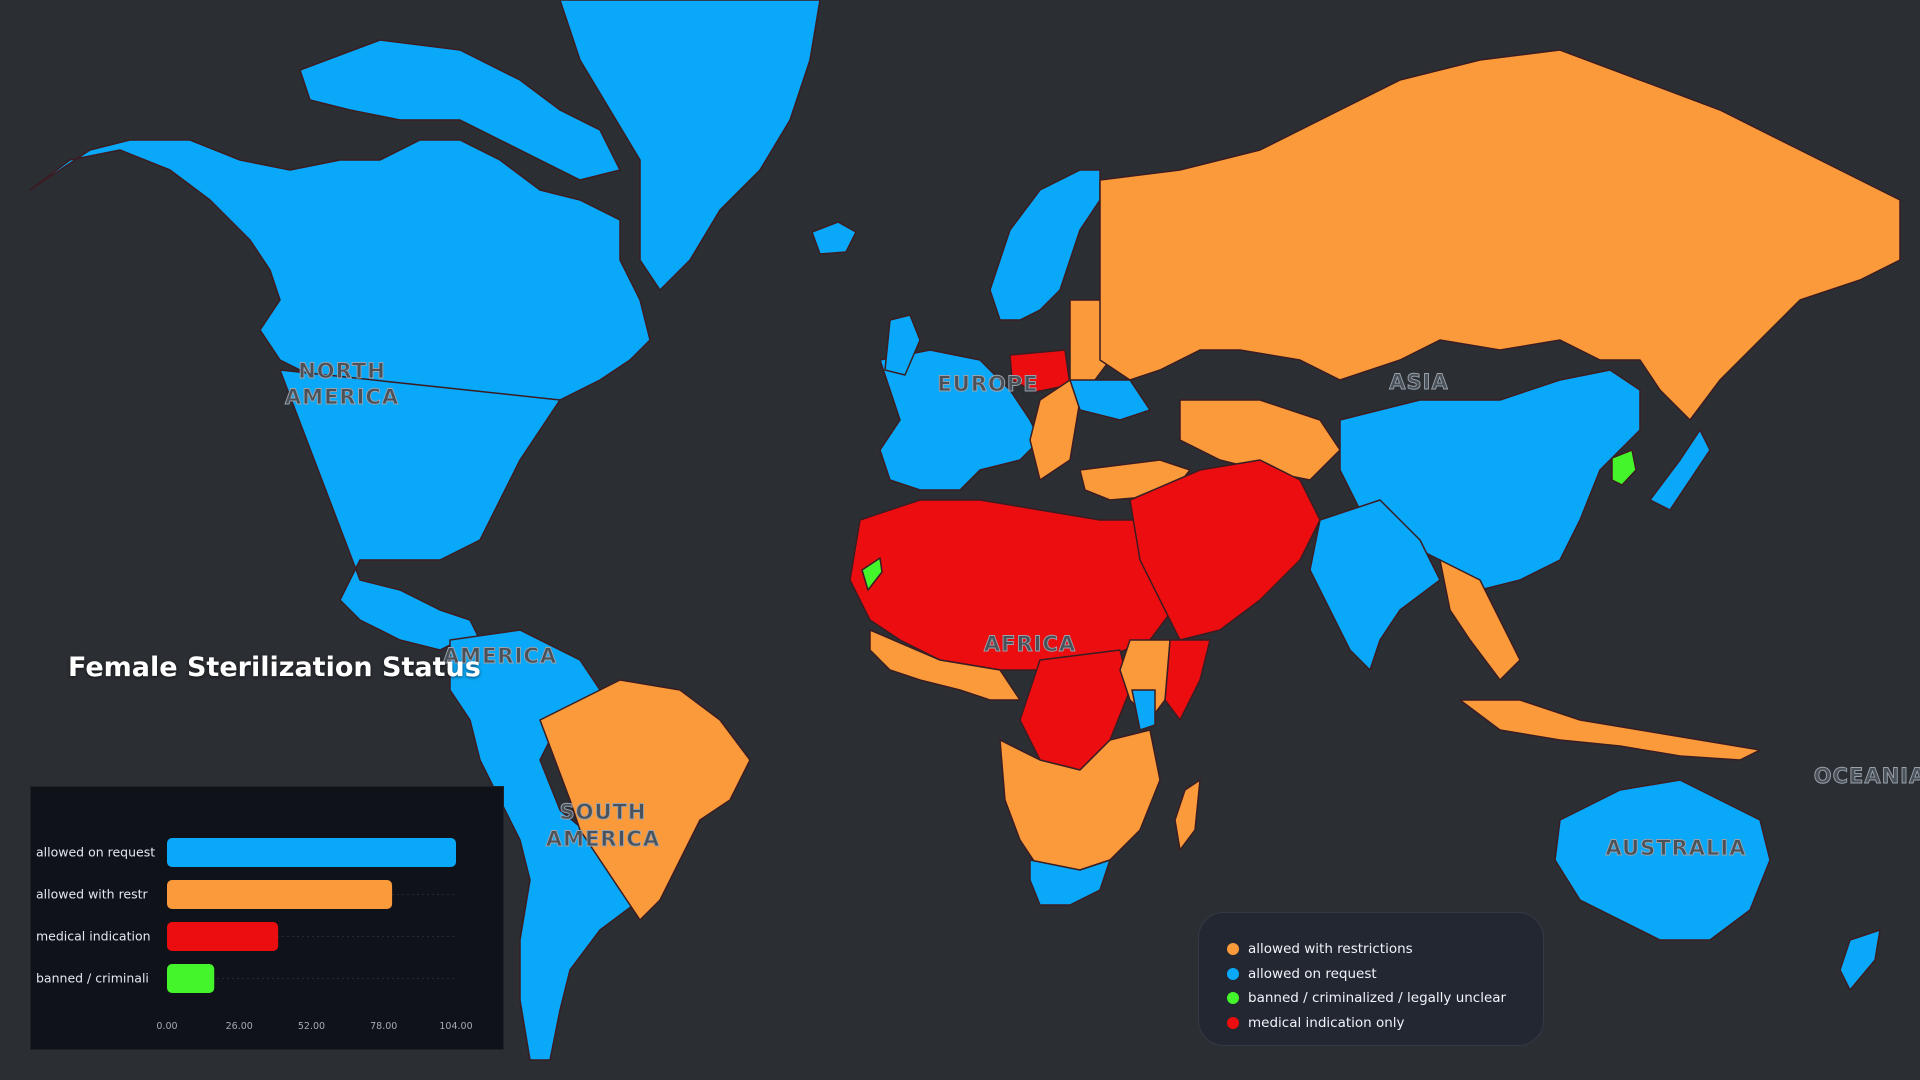 This screenshot has width=1920, height=1080. I want to click on horn-of-africa, so click(1187, 680).